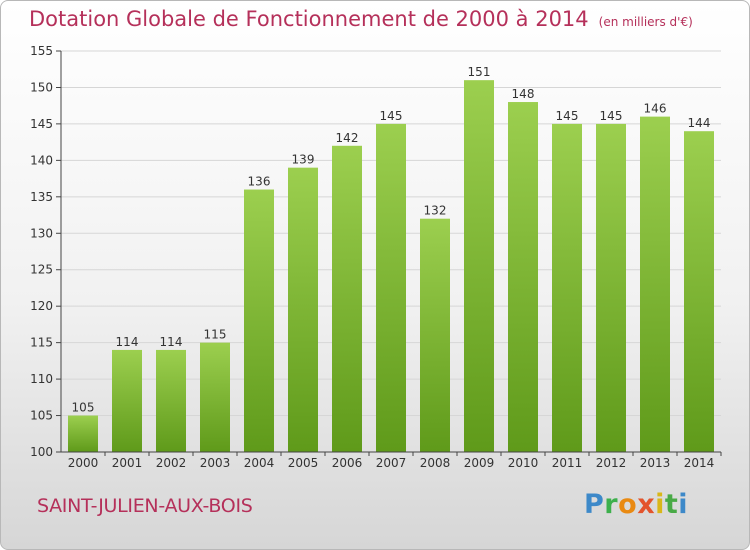 The height and width of the screenshot is (550, 750). I want to click on logo-letter: r, so click(611, 504).